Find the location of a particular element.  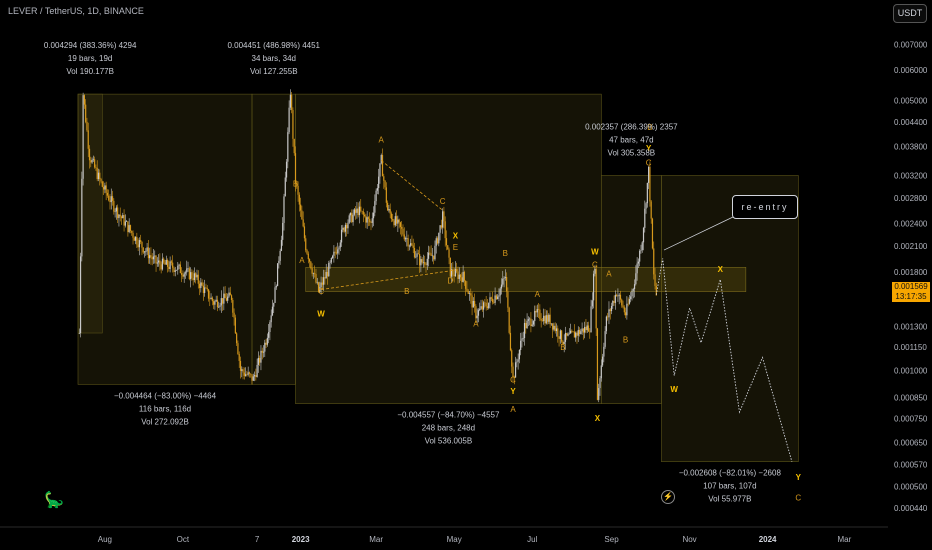

x-axis: Aug Oct 7 2023 Mar May Jul Sep Nov 2024 Mar is located at coordinates (475, 539).